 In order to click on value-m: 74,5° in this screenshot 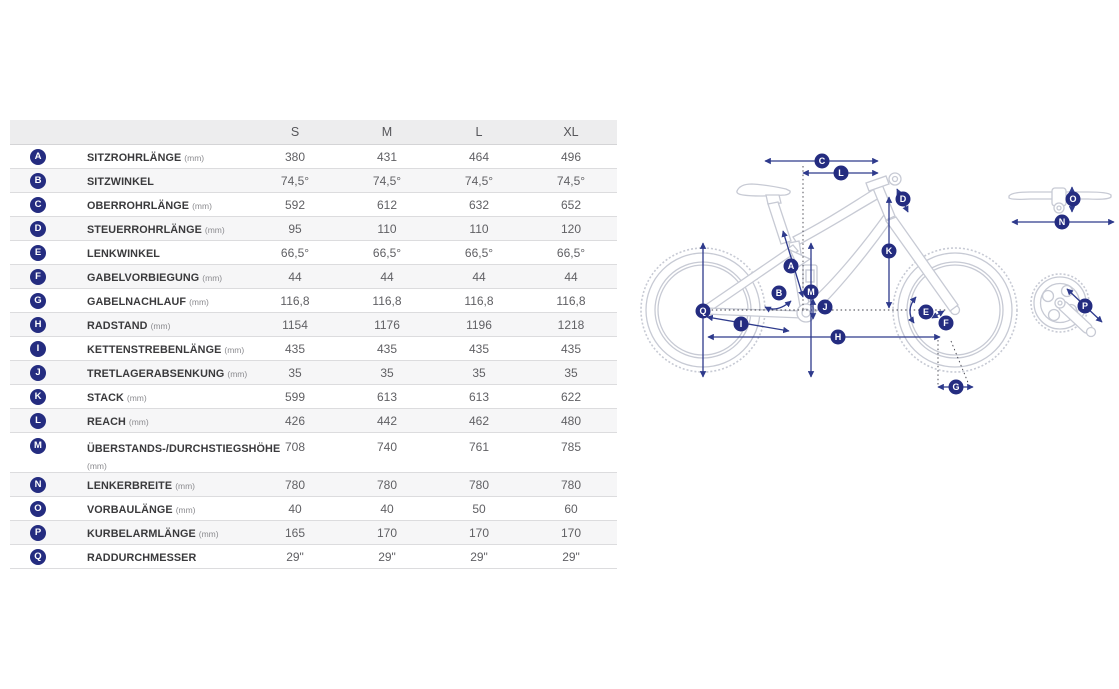, I will do `click(387, 180)`.